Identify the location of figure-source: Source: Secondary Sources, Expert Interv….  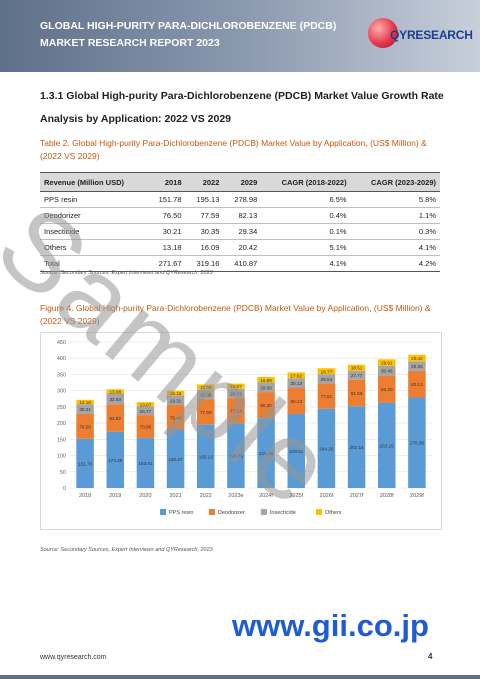
(126, 550).